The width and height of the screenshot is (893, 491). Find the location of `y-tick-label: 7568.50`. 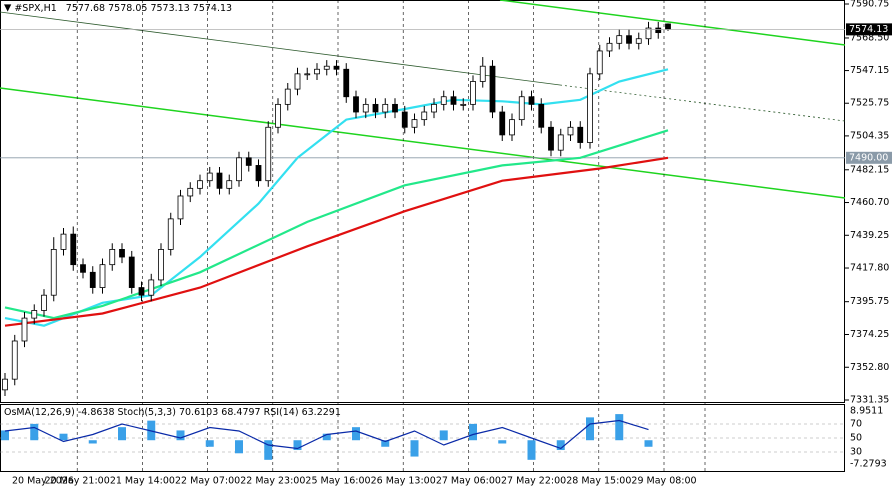

y-tick-label: 7568.50 is located at coordinates (869, 37).